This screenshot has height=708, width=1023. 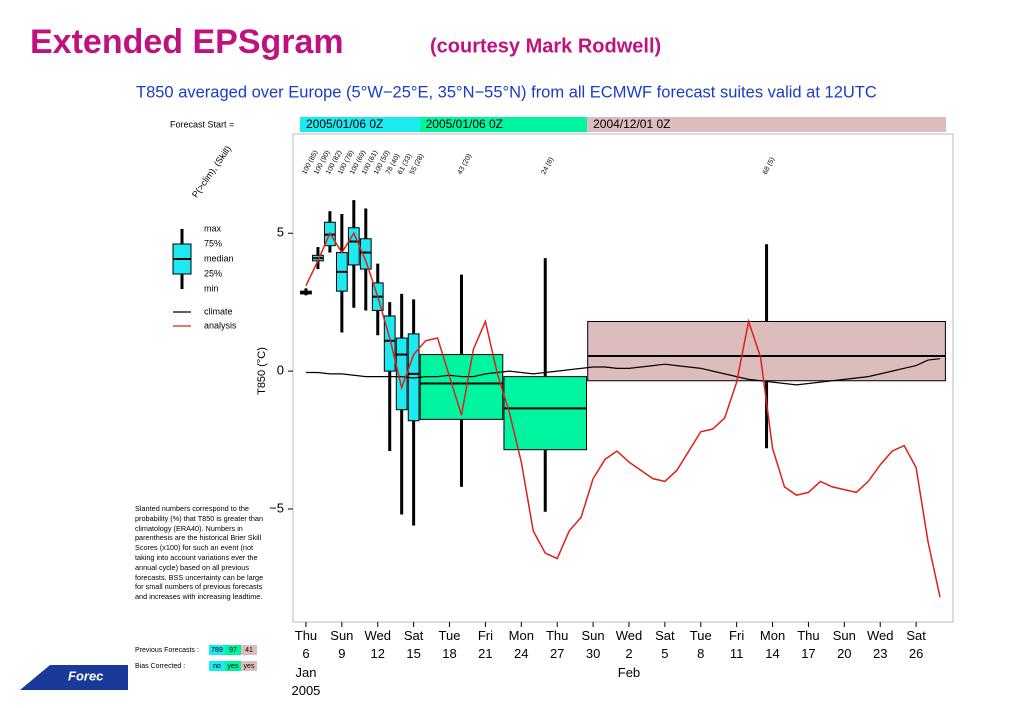 I want to click on table-label: Bias Corrected :, so click(x=160, y=666).